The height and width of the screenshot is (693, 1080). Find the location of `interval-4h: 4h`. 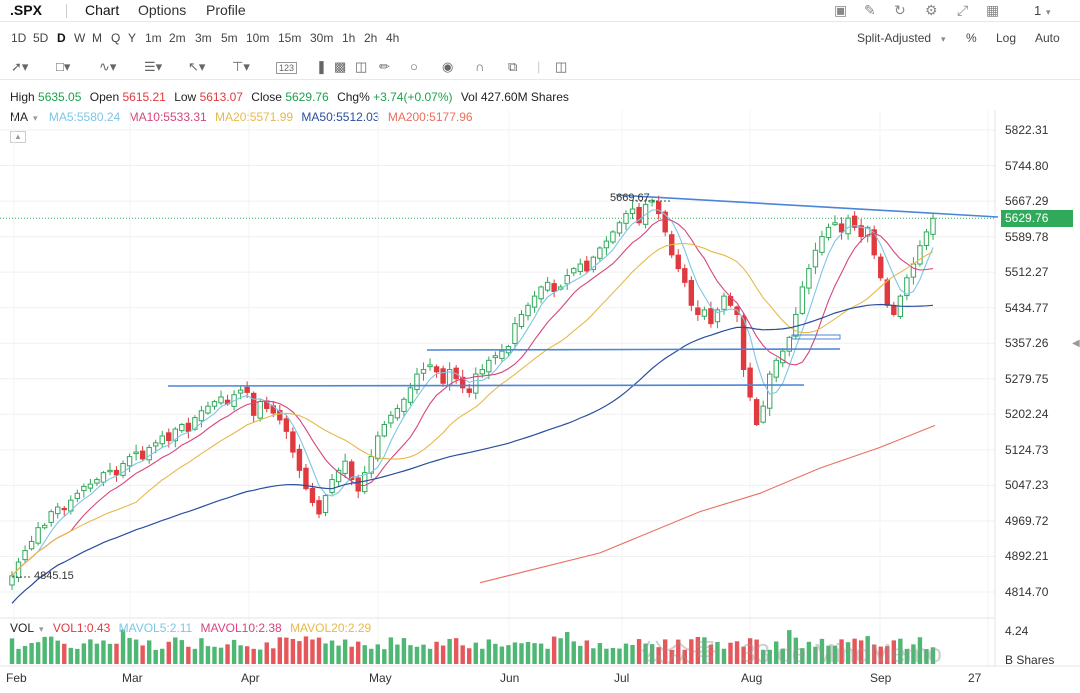

interval-4h: 4h is located at coordinates (393, 38).